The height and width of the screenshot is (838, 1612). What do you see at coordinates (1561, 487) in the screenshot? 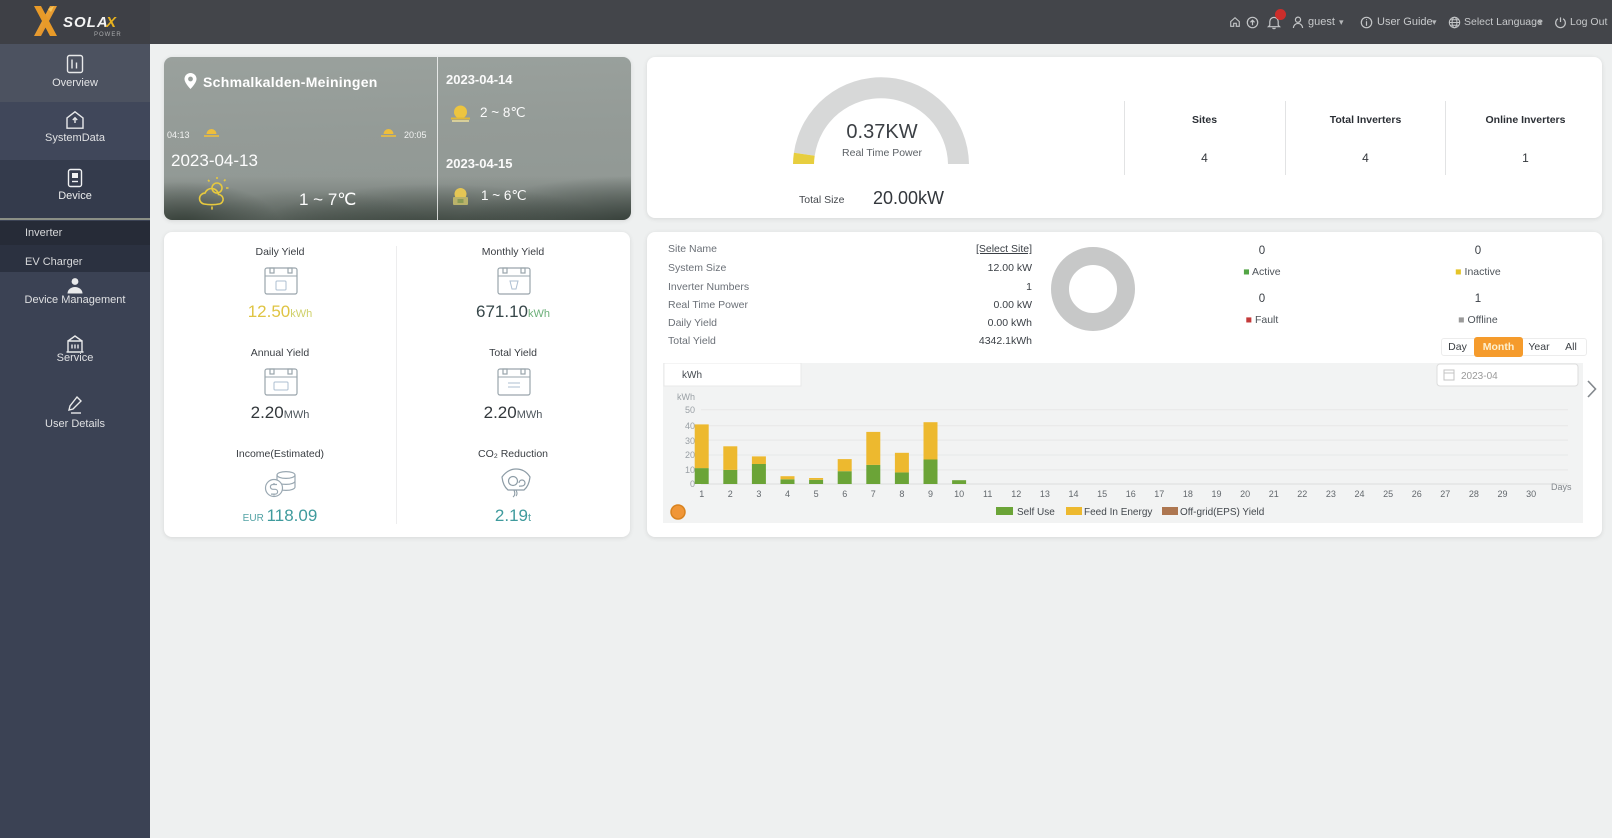
I see `svg-text: Days` at bounding box center [1561, 487].